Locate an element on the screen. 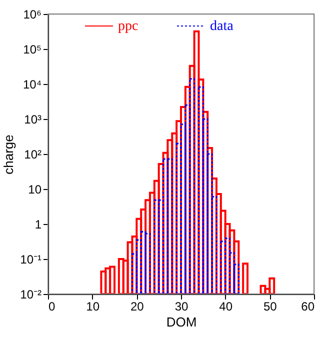 The width and height of the screenshot is (335, 342). y-tick-label: 1 is located at coordinates (38, 225).